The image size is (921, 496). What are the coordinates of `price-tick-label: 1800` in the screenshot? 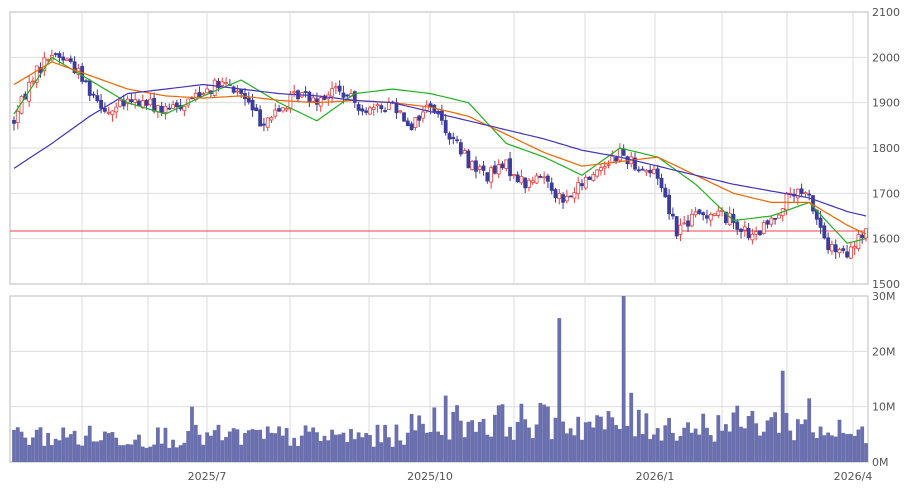 It's located at (886, 148).